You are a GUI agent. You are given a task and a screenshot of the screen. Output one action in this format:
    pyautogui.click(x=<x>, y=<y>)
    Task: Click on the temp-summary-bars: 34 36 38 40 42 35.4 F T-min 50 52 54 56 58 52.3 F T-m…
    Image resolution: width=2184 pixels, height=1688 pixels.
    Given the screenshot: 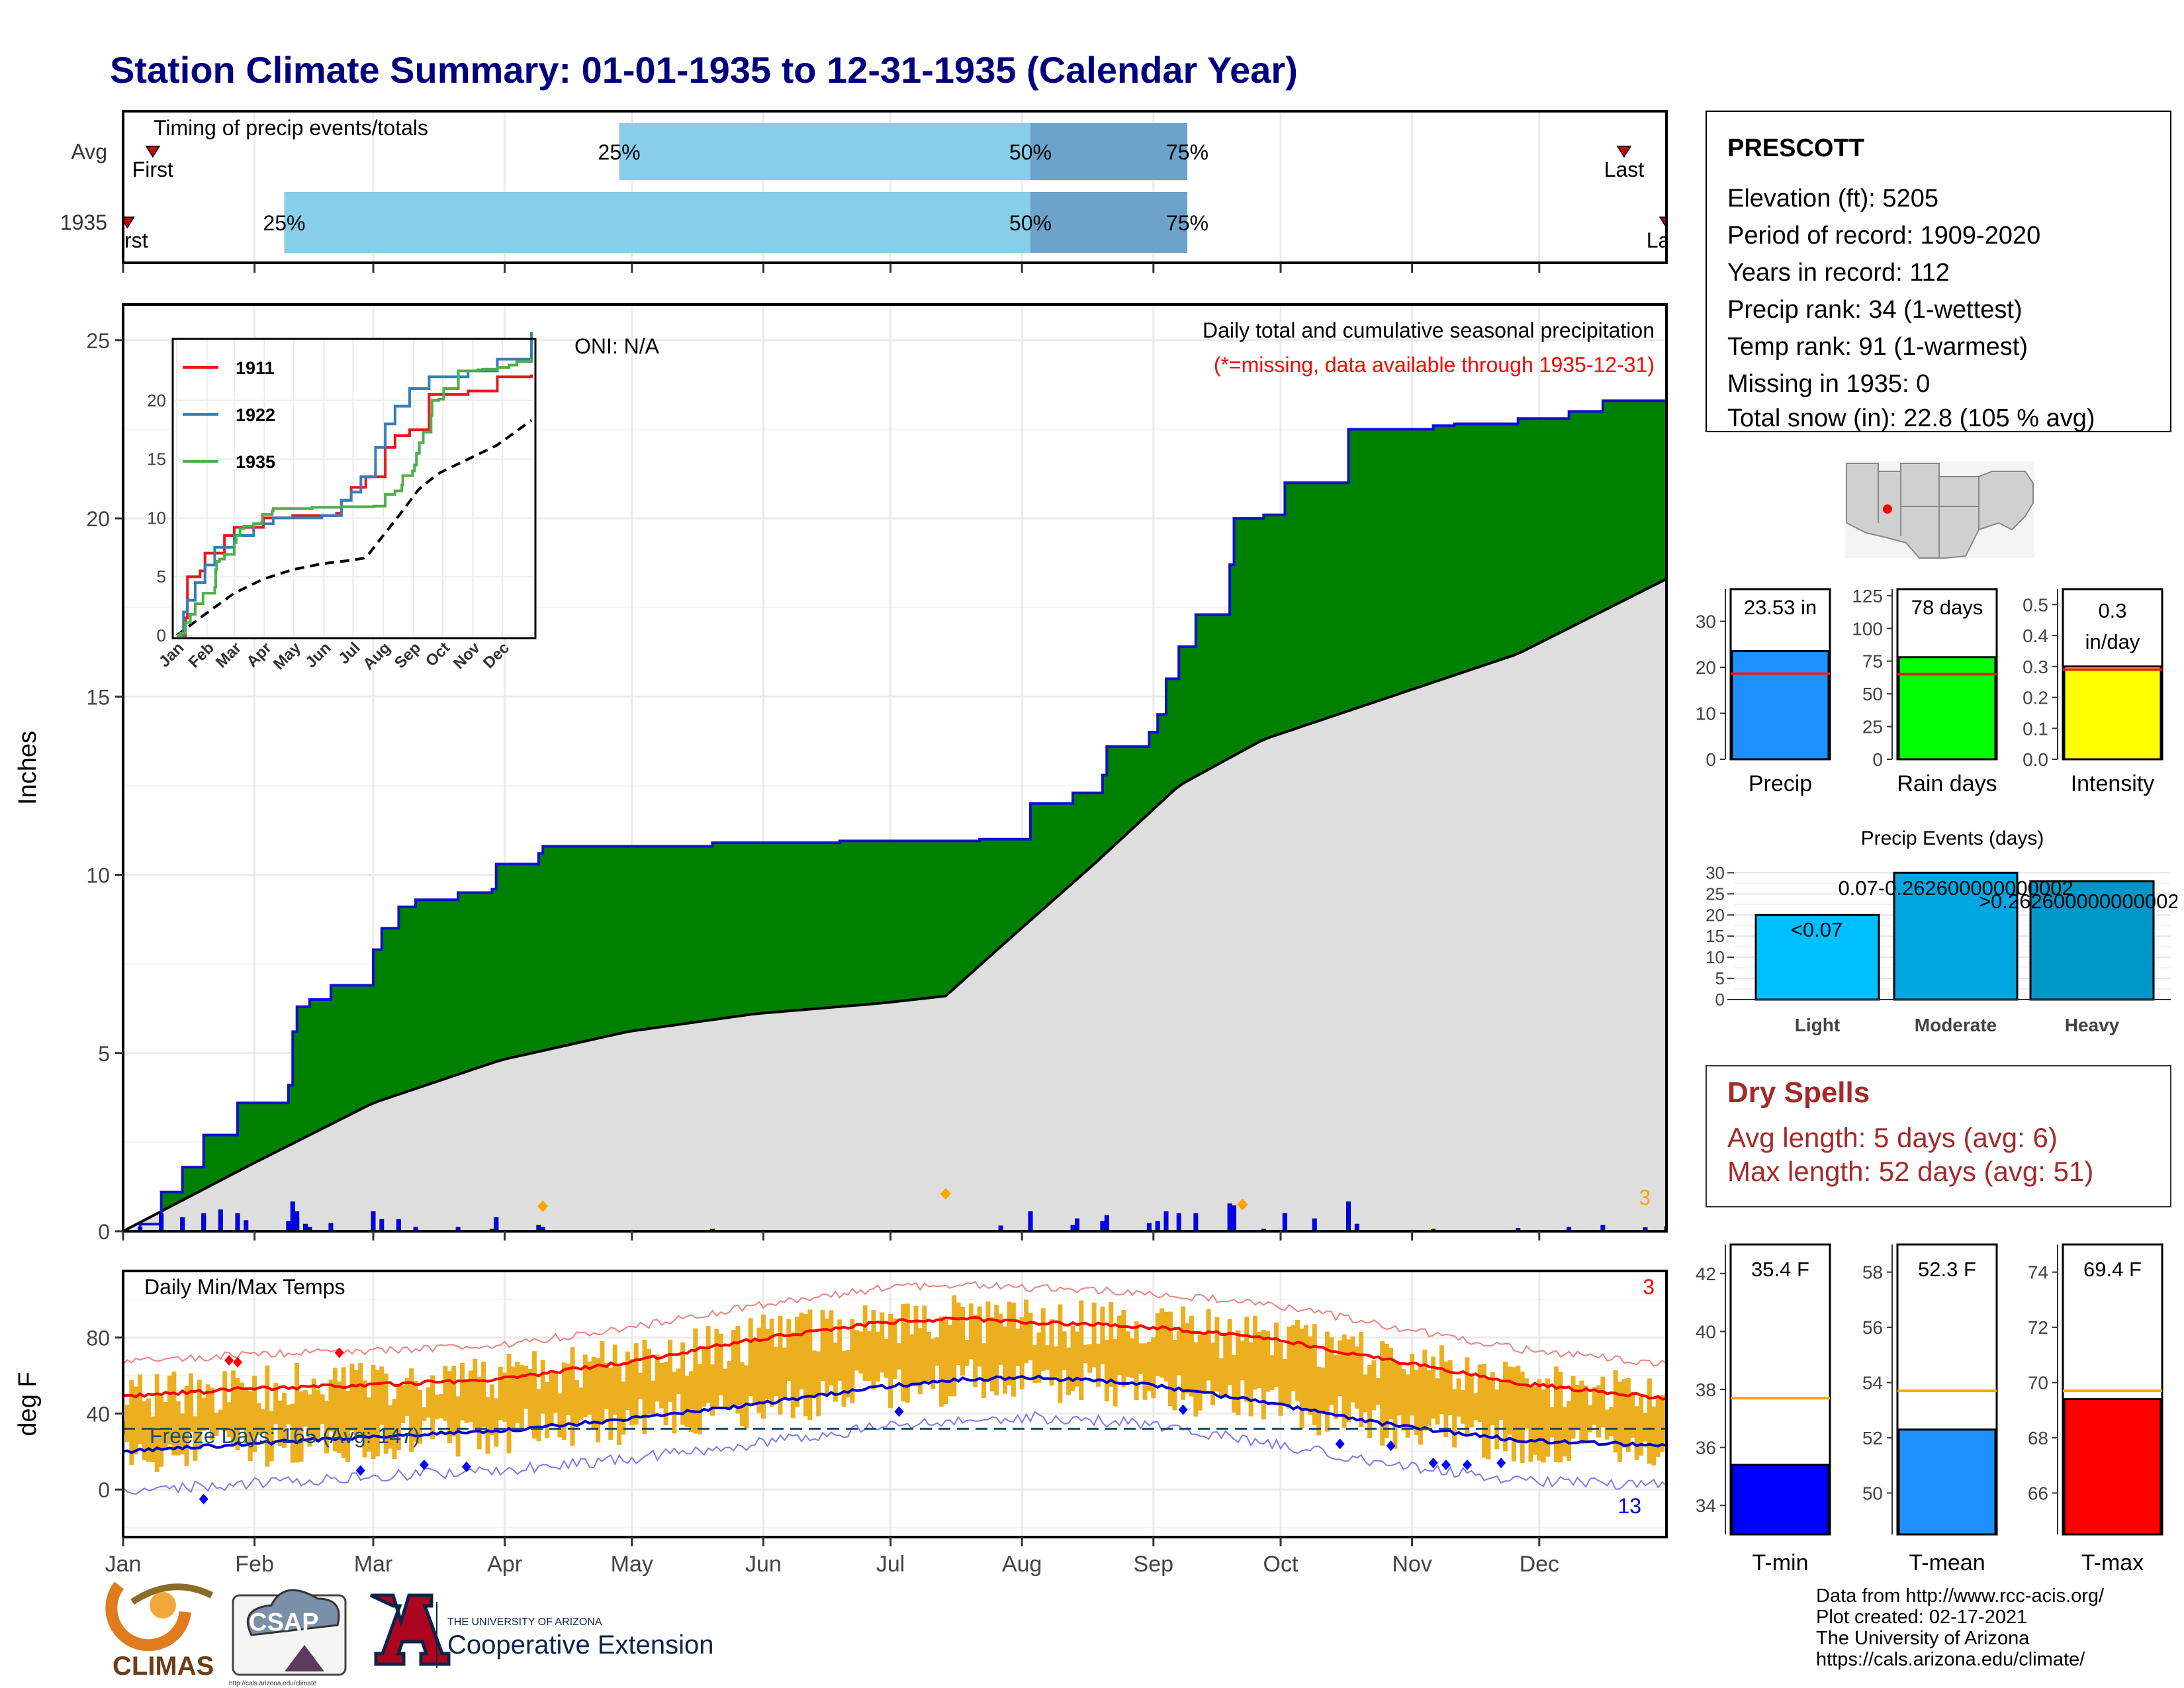 What is the action you would take?
    pyautogui.click(x=1929, y=1409)
    